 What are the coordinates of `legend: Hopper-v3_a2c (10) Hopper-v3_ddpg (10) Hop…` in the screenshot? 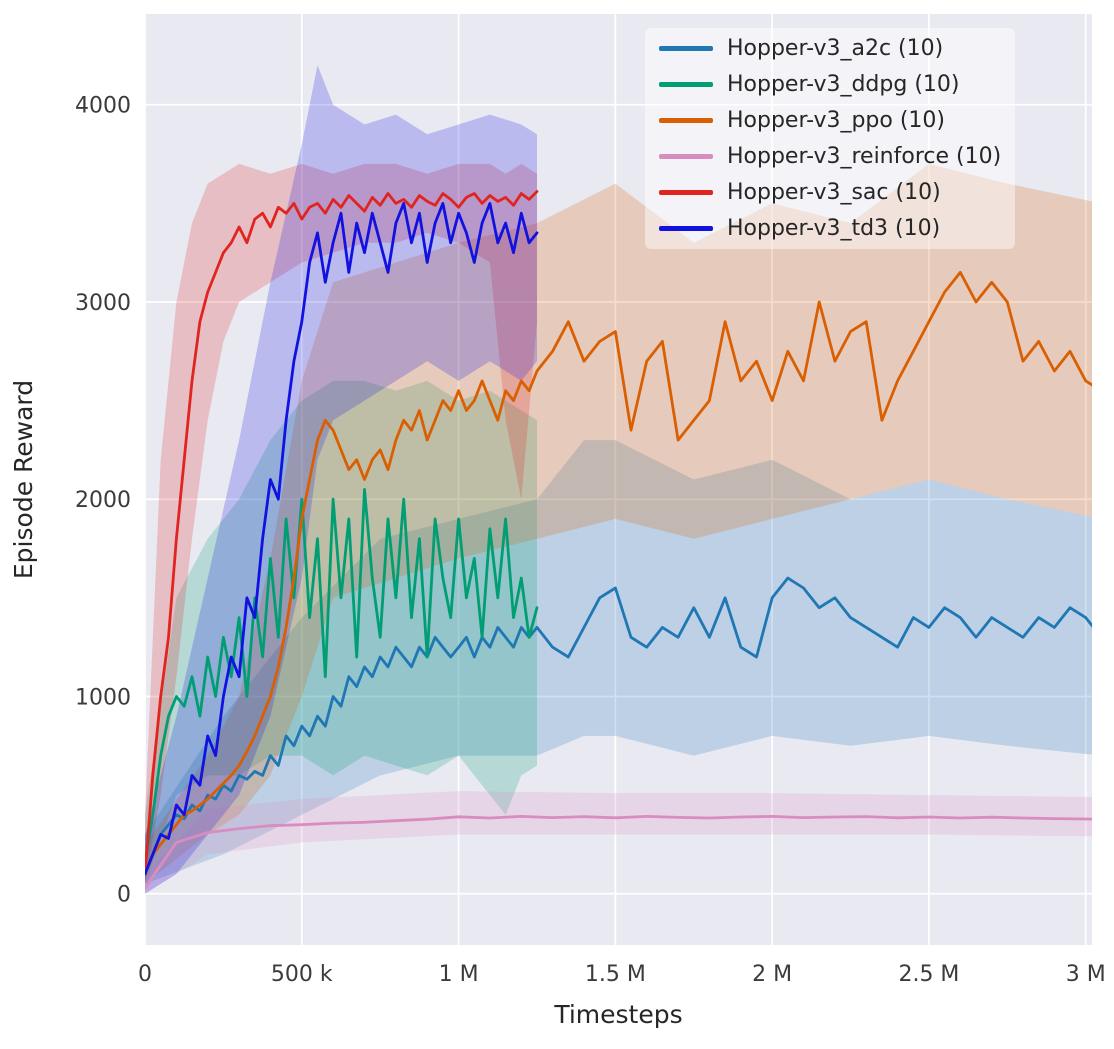 It's located at (830, 138).